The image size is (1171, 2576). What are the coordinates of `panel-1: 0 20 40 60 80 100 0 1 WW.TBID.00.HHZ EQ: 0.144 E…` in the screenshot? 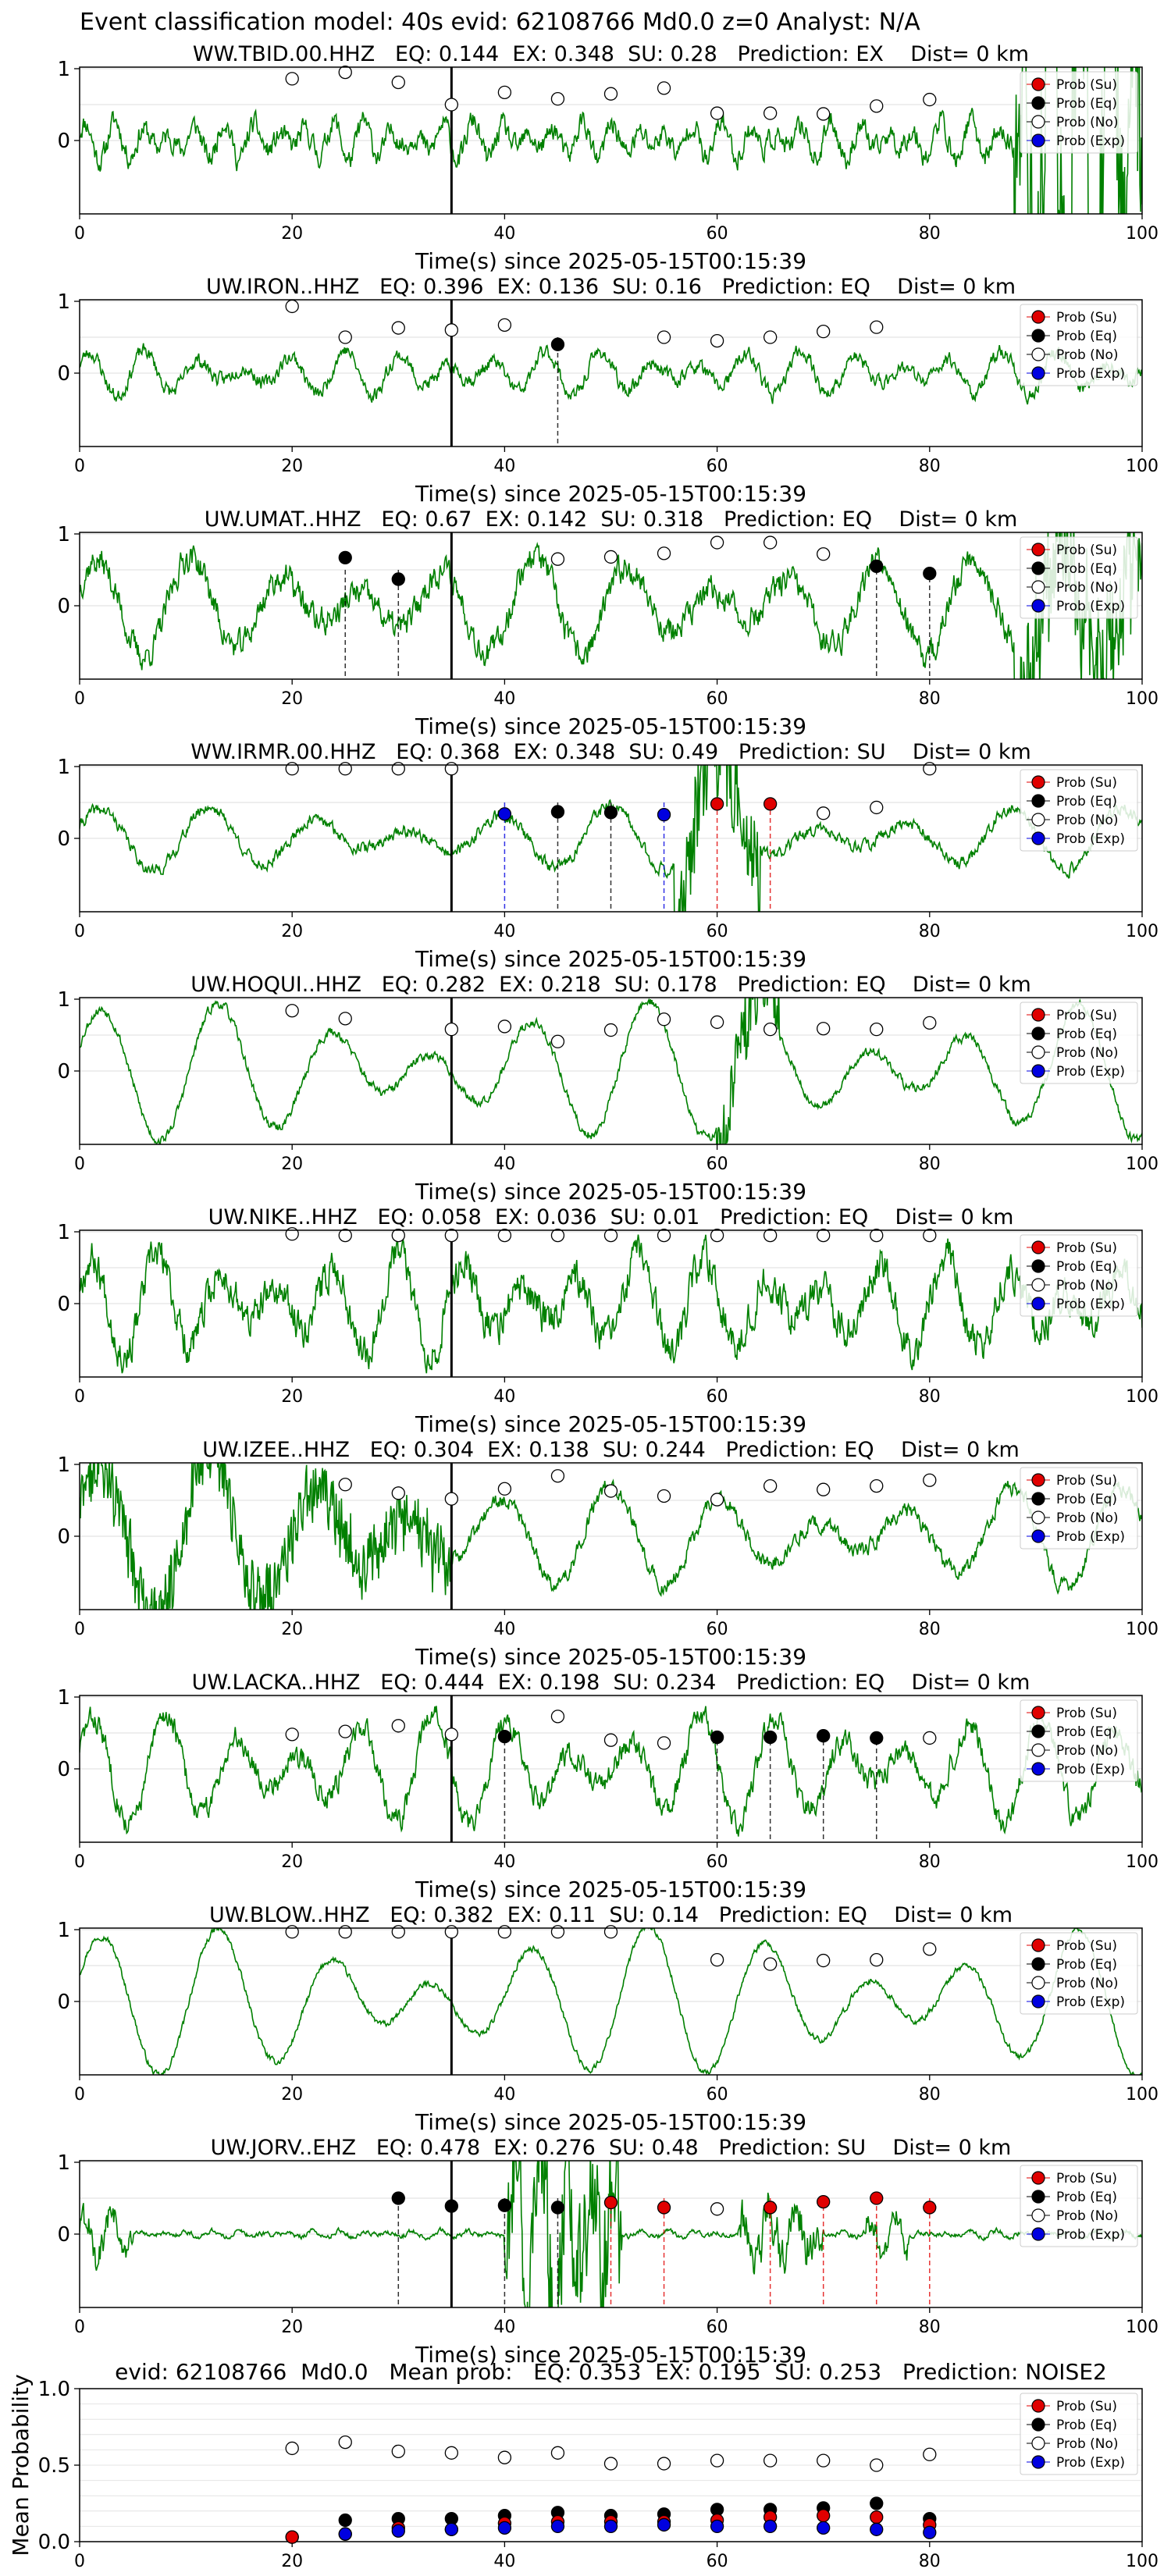 It's located at (608, 158).